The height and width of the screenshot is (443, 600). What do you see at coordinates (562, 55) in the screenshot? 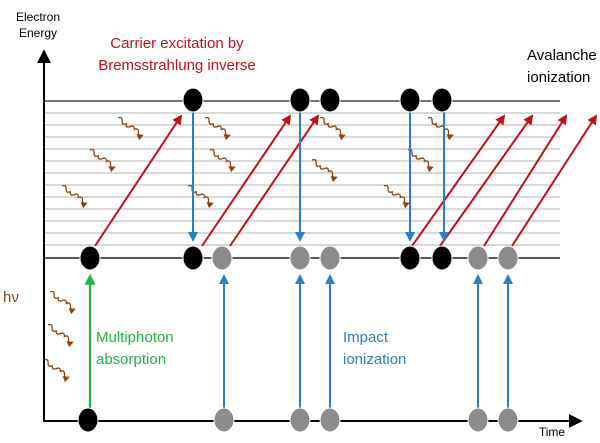
I see `avalanche-label-line1: Avalanche` at bounding box center [562, 55].